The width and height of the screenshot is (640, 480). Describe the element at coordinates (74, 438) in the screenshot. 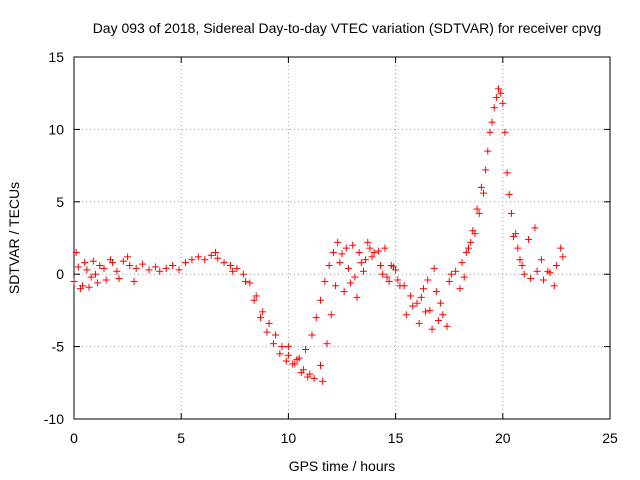

I see `x-tick-label: 0` at that location.